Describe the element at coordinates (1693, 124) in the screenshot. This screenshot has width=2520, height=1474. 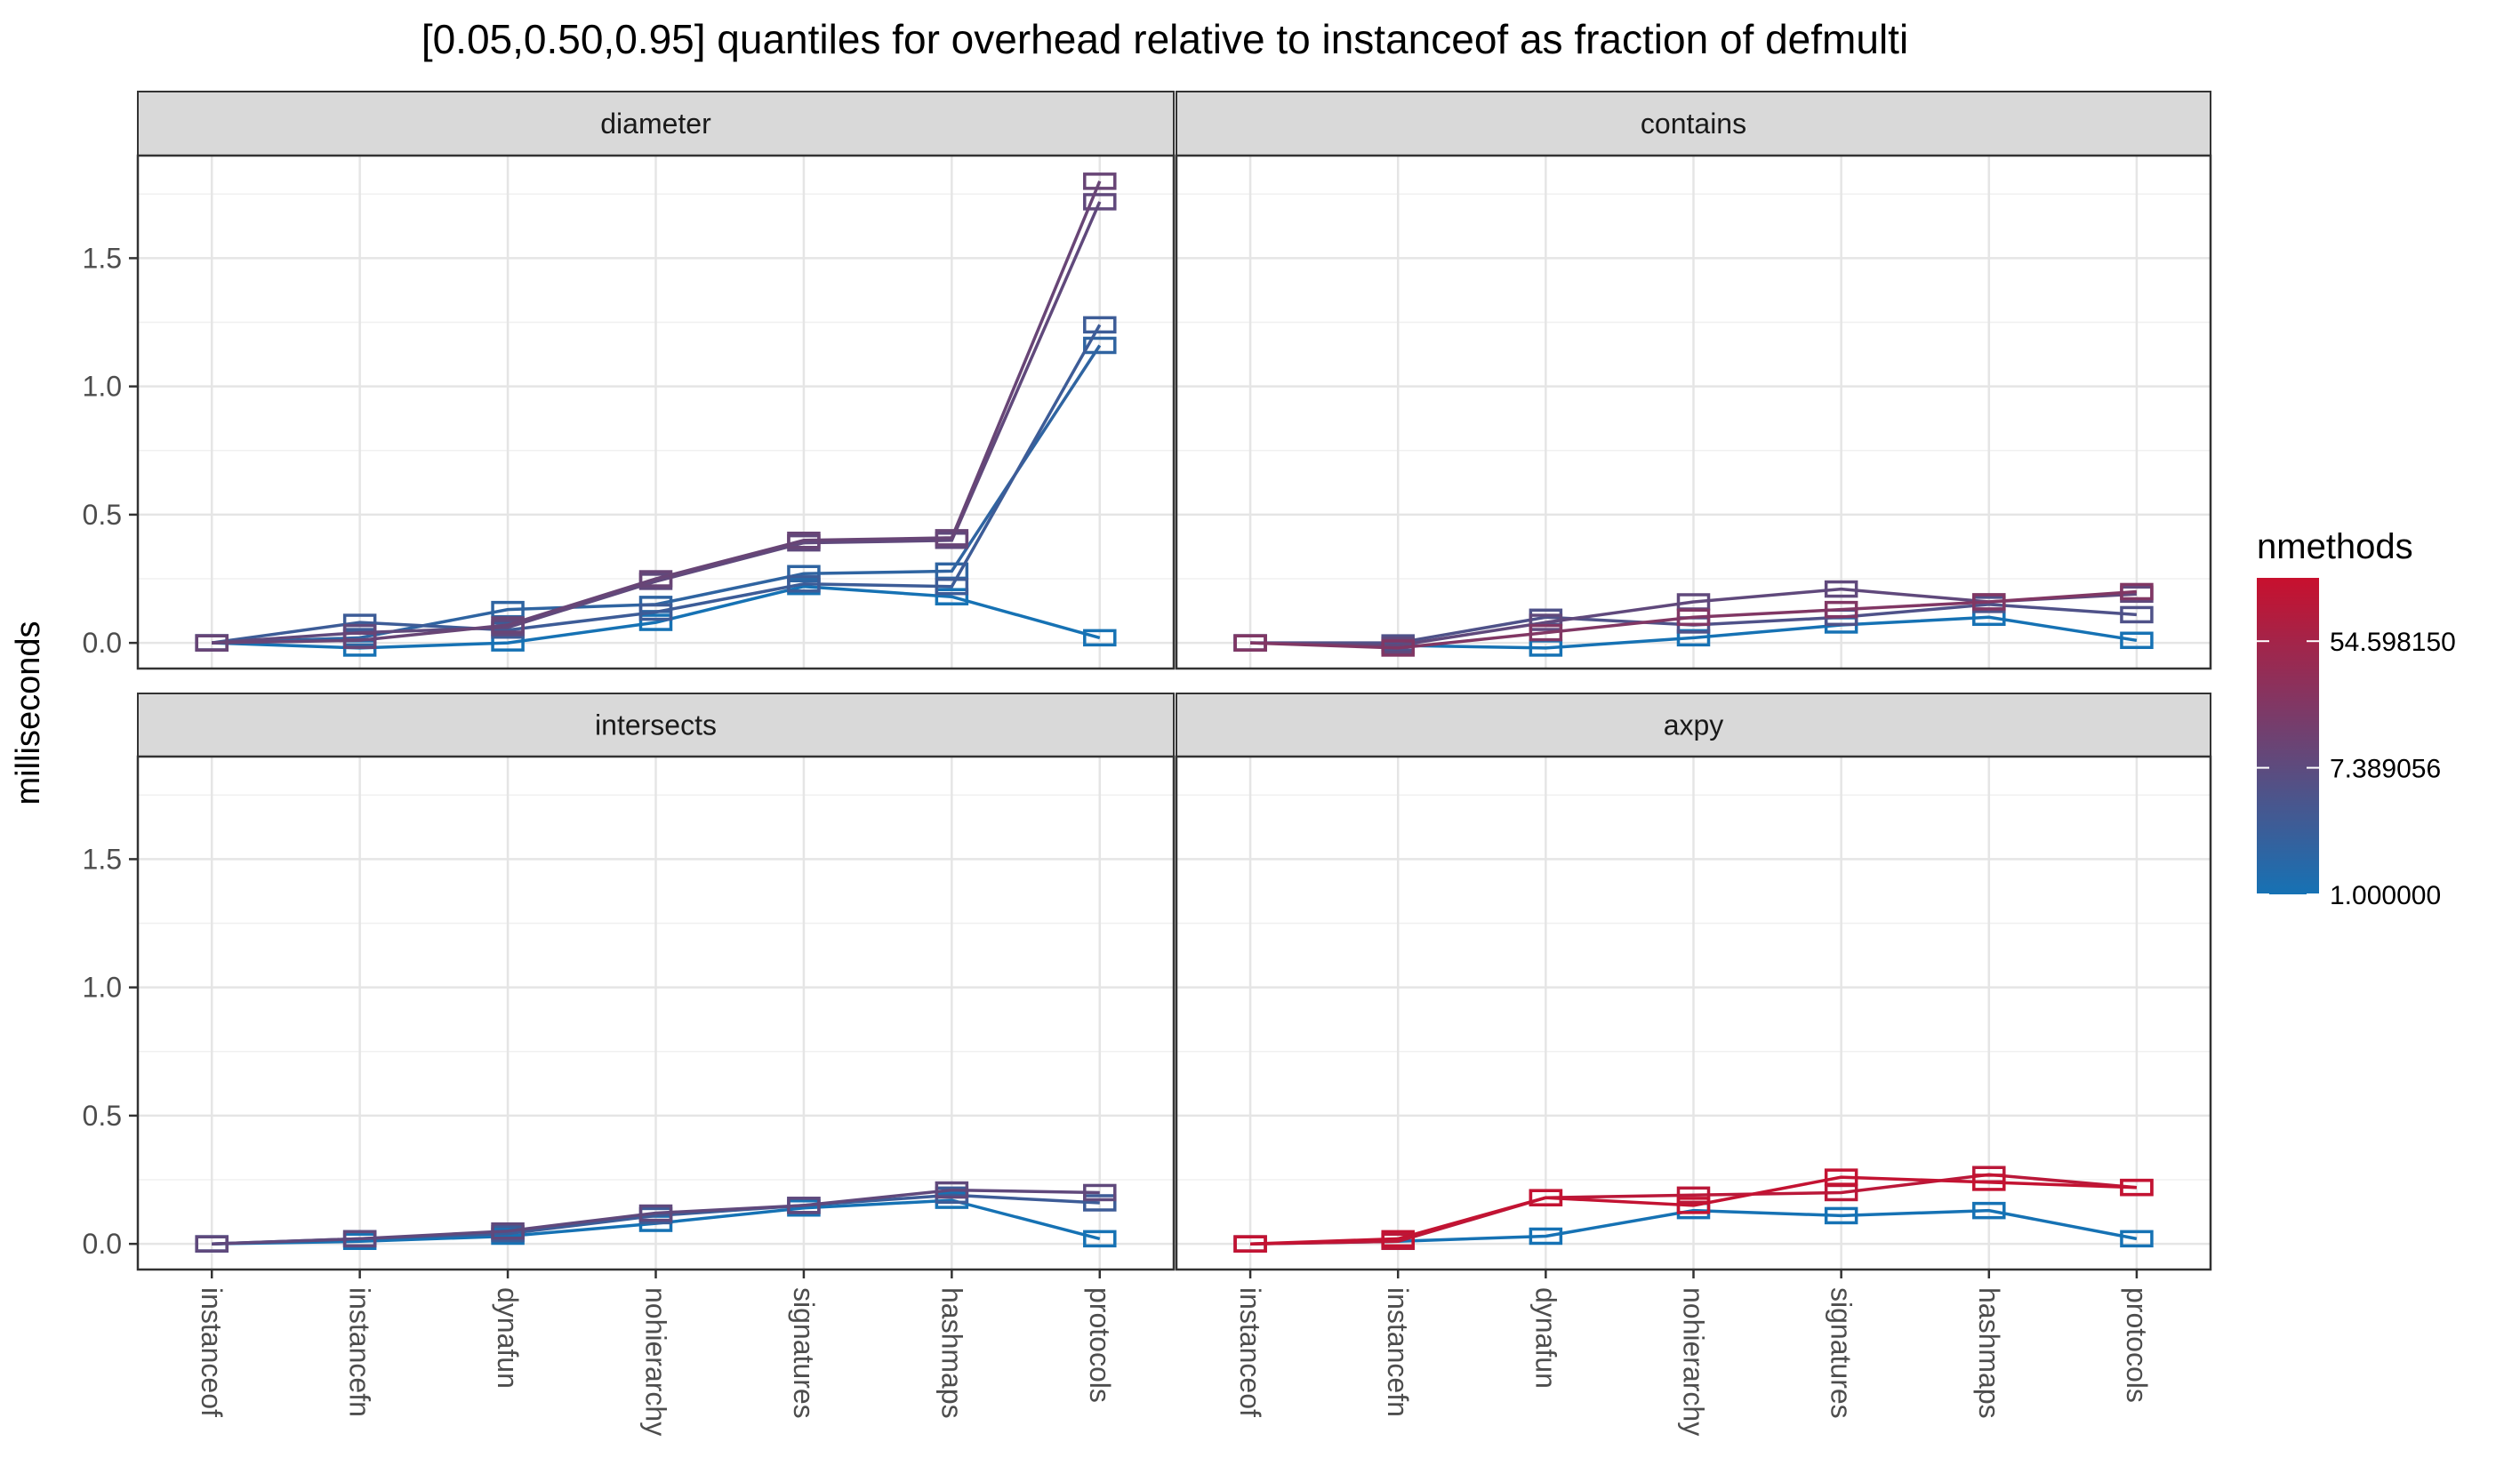
I see `facet-strip-label: contains` at that location.